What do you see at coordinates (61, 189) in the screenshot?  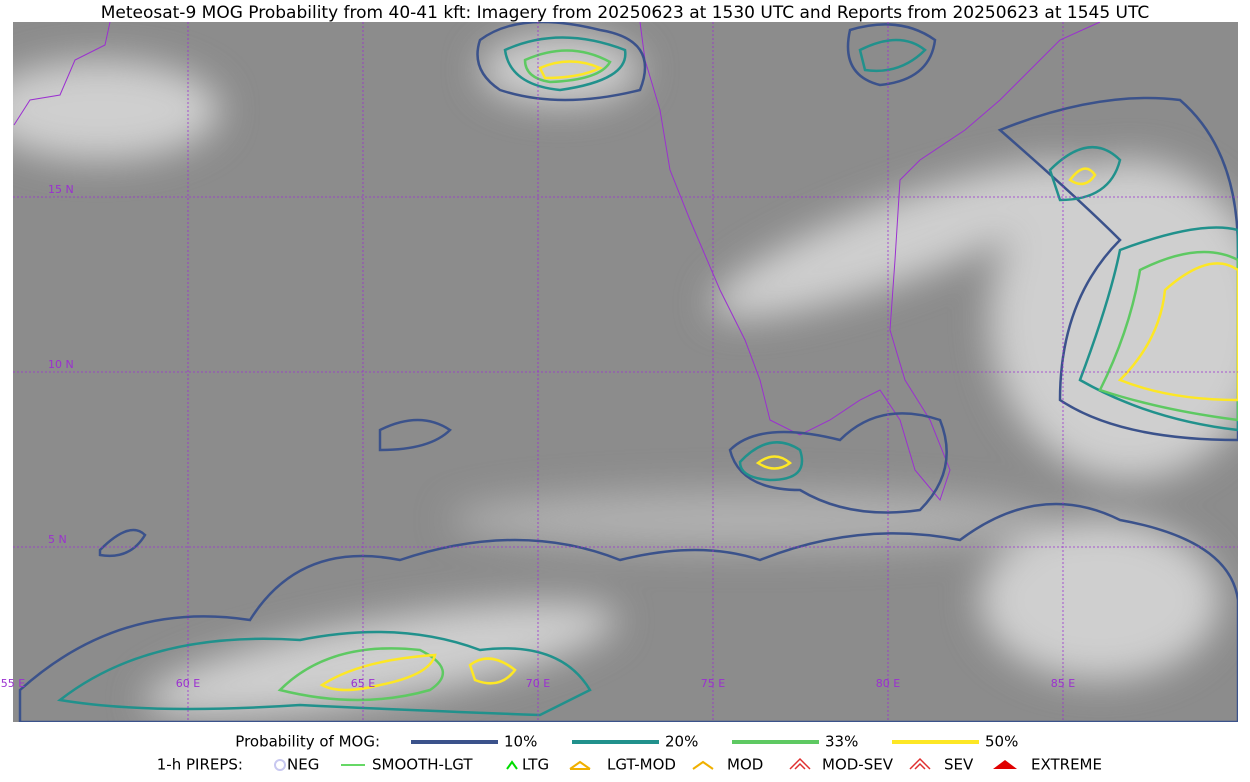 I see `lat-label: 15 N` at bounding box center [61, 189].